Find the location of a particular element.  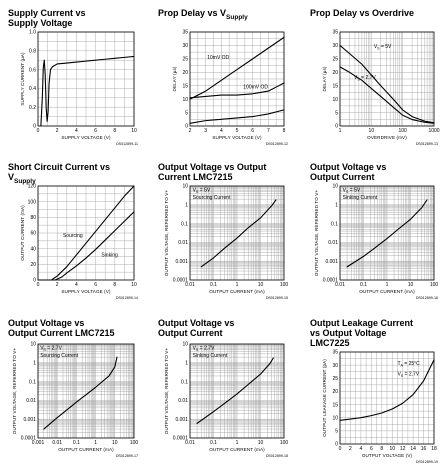

annotation: Sinking Current is located at coordinates (360, 198).